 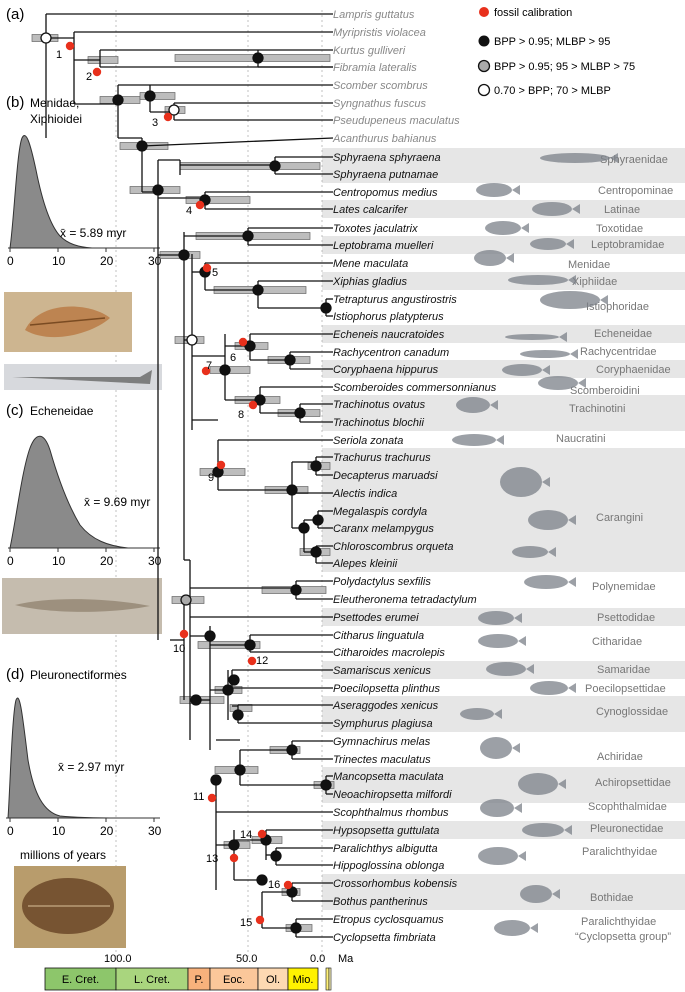 What do you see at coordinates (379, 104) in the screenshot?
I see `taxon-label: Syngnathus fuscus` at bounding box center [379, 104].